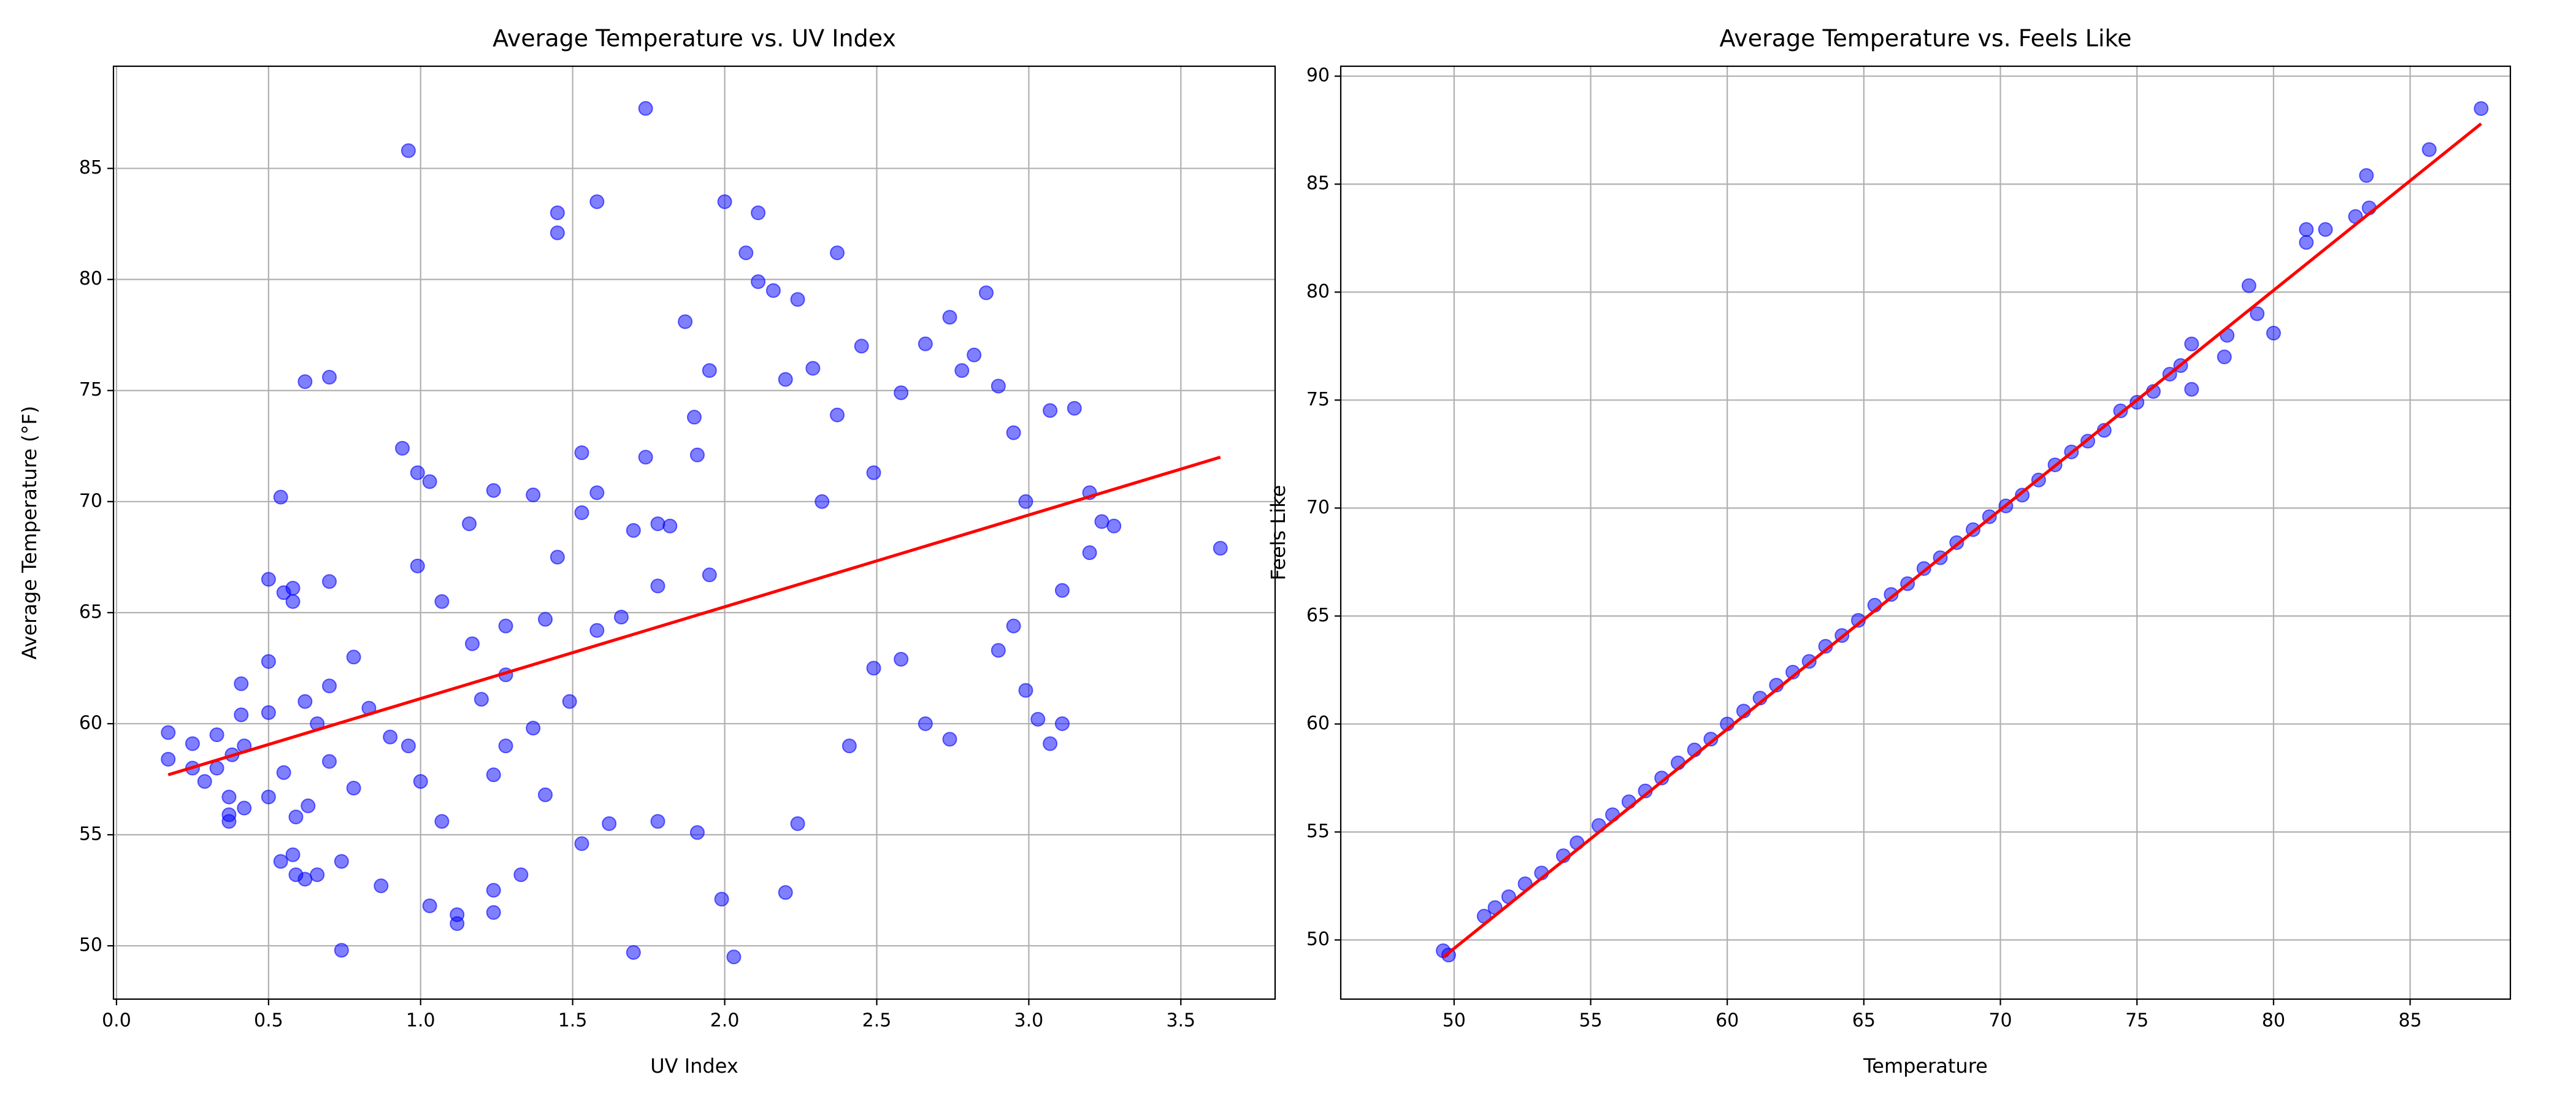 The height and width of the screenshot is (1104, 2576). I want to click on x-tick-label: 80, so click(2273, 1021).